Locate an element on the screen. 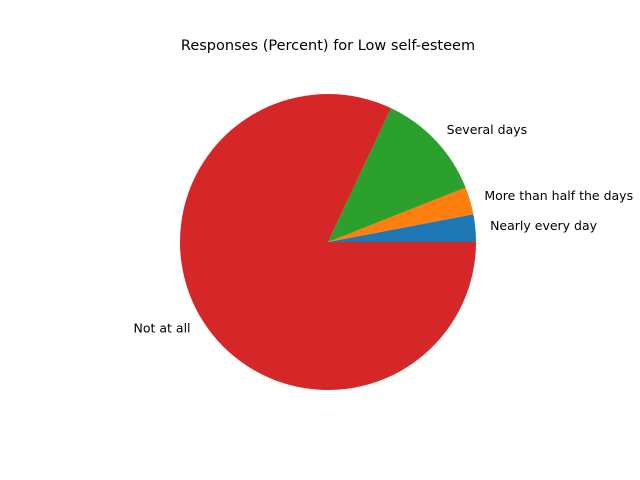  pie-slice-several-days is located at coordinates (397, 175).